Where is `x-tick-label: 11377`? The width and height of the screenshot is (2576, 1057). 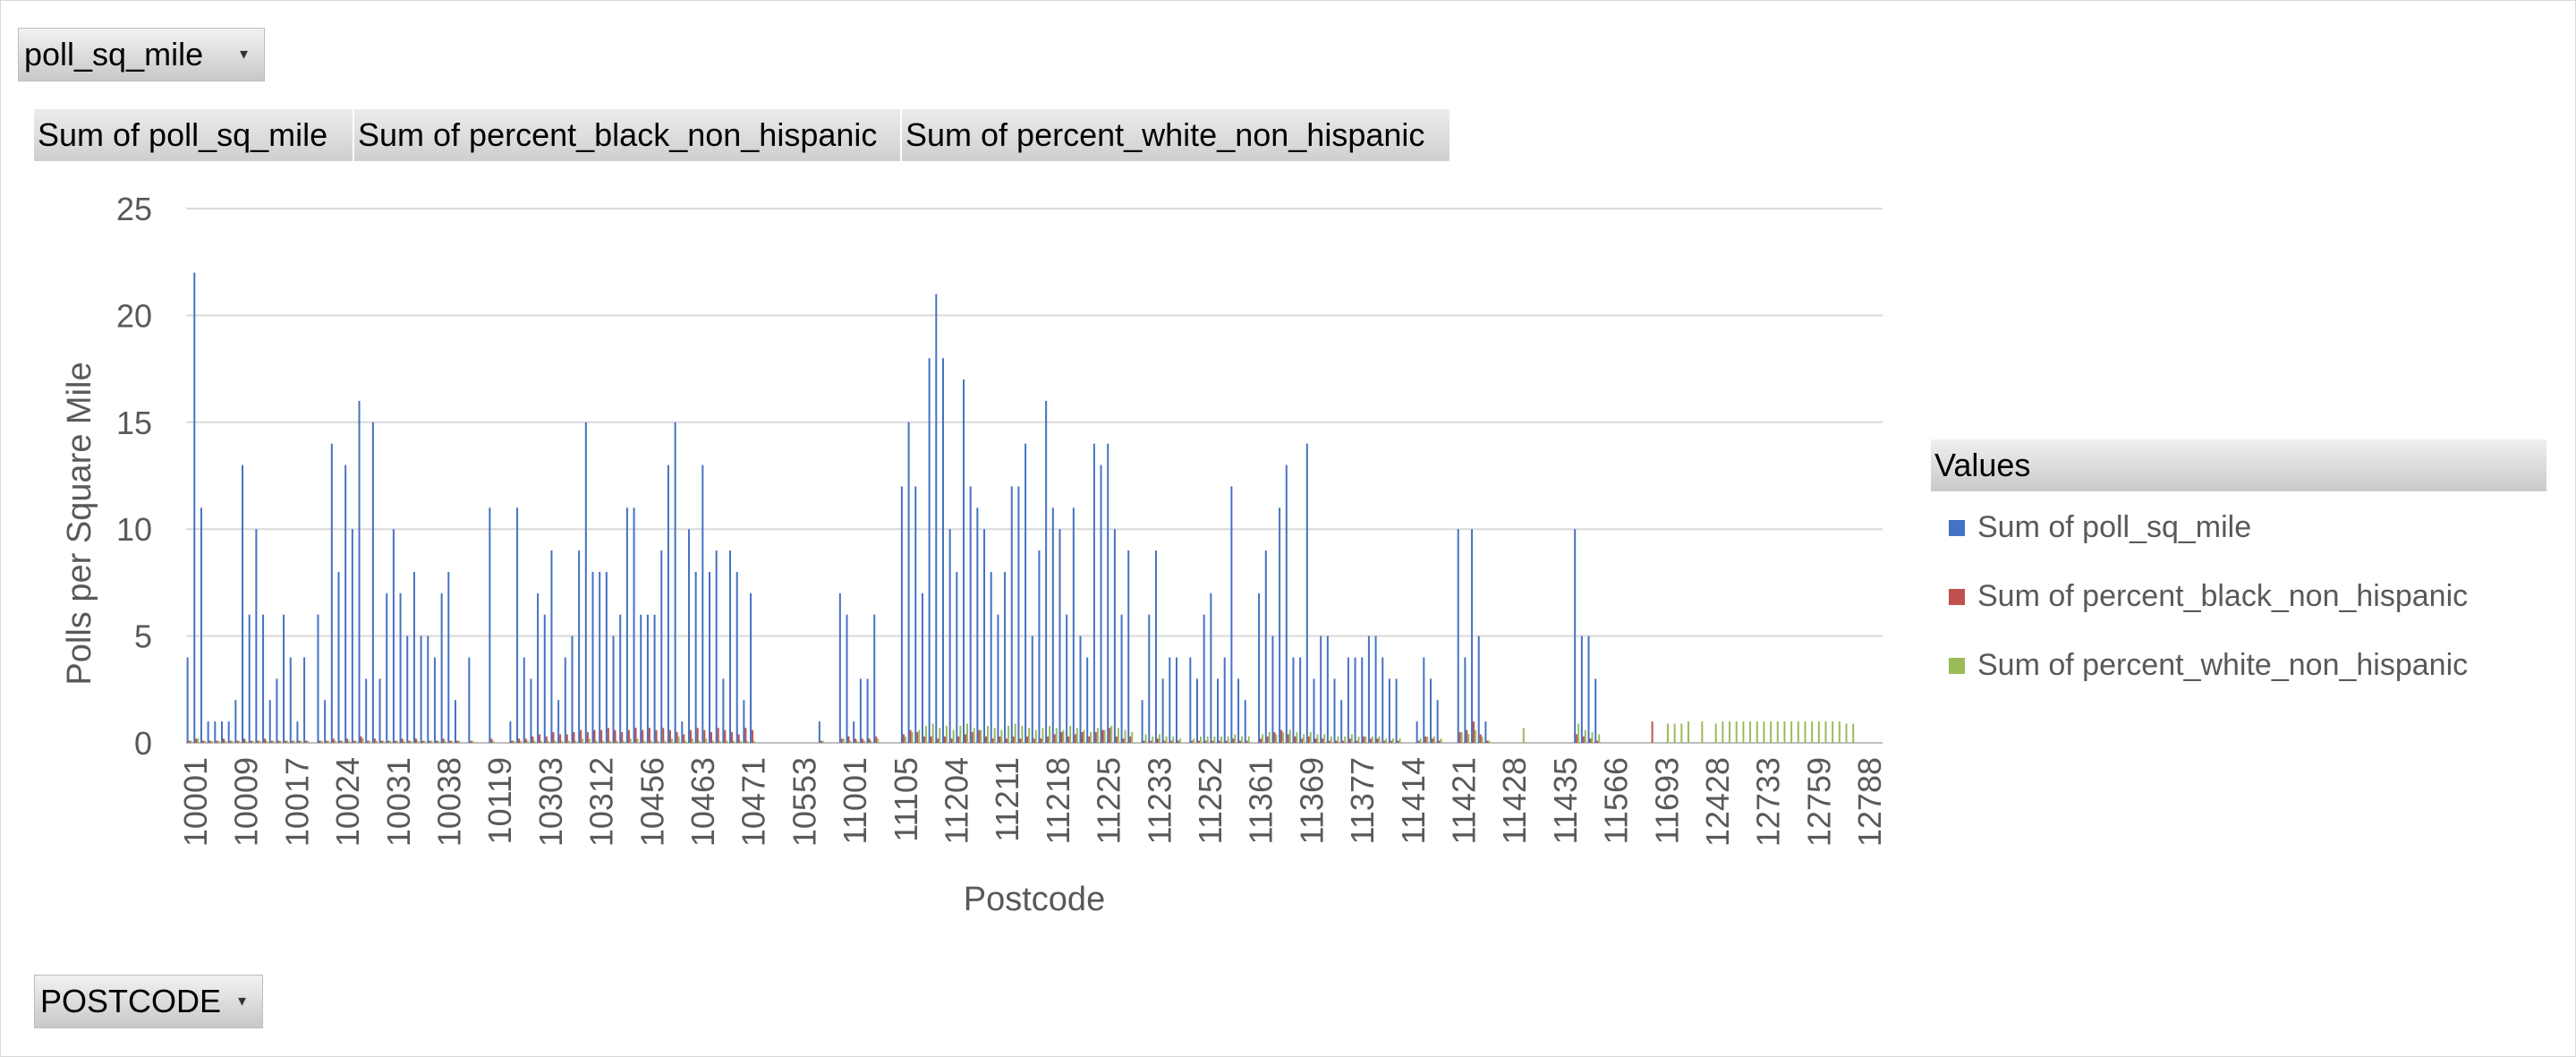 x-tick-label: 11377 is located at coordinates (1362, 800).